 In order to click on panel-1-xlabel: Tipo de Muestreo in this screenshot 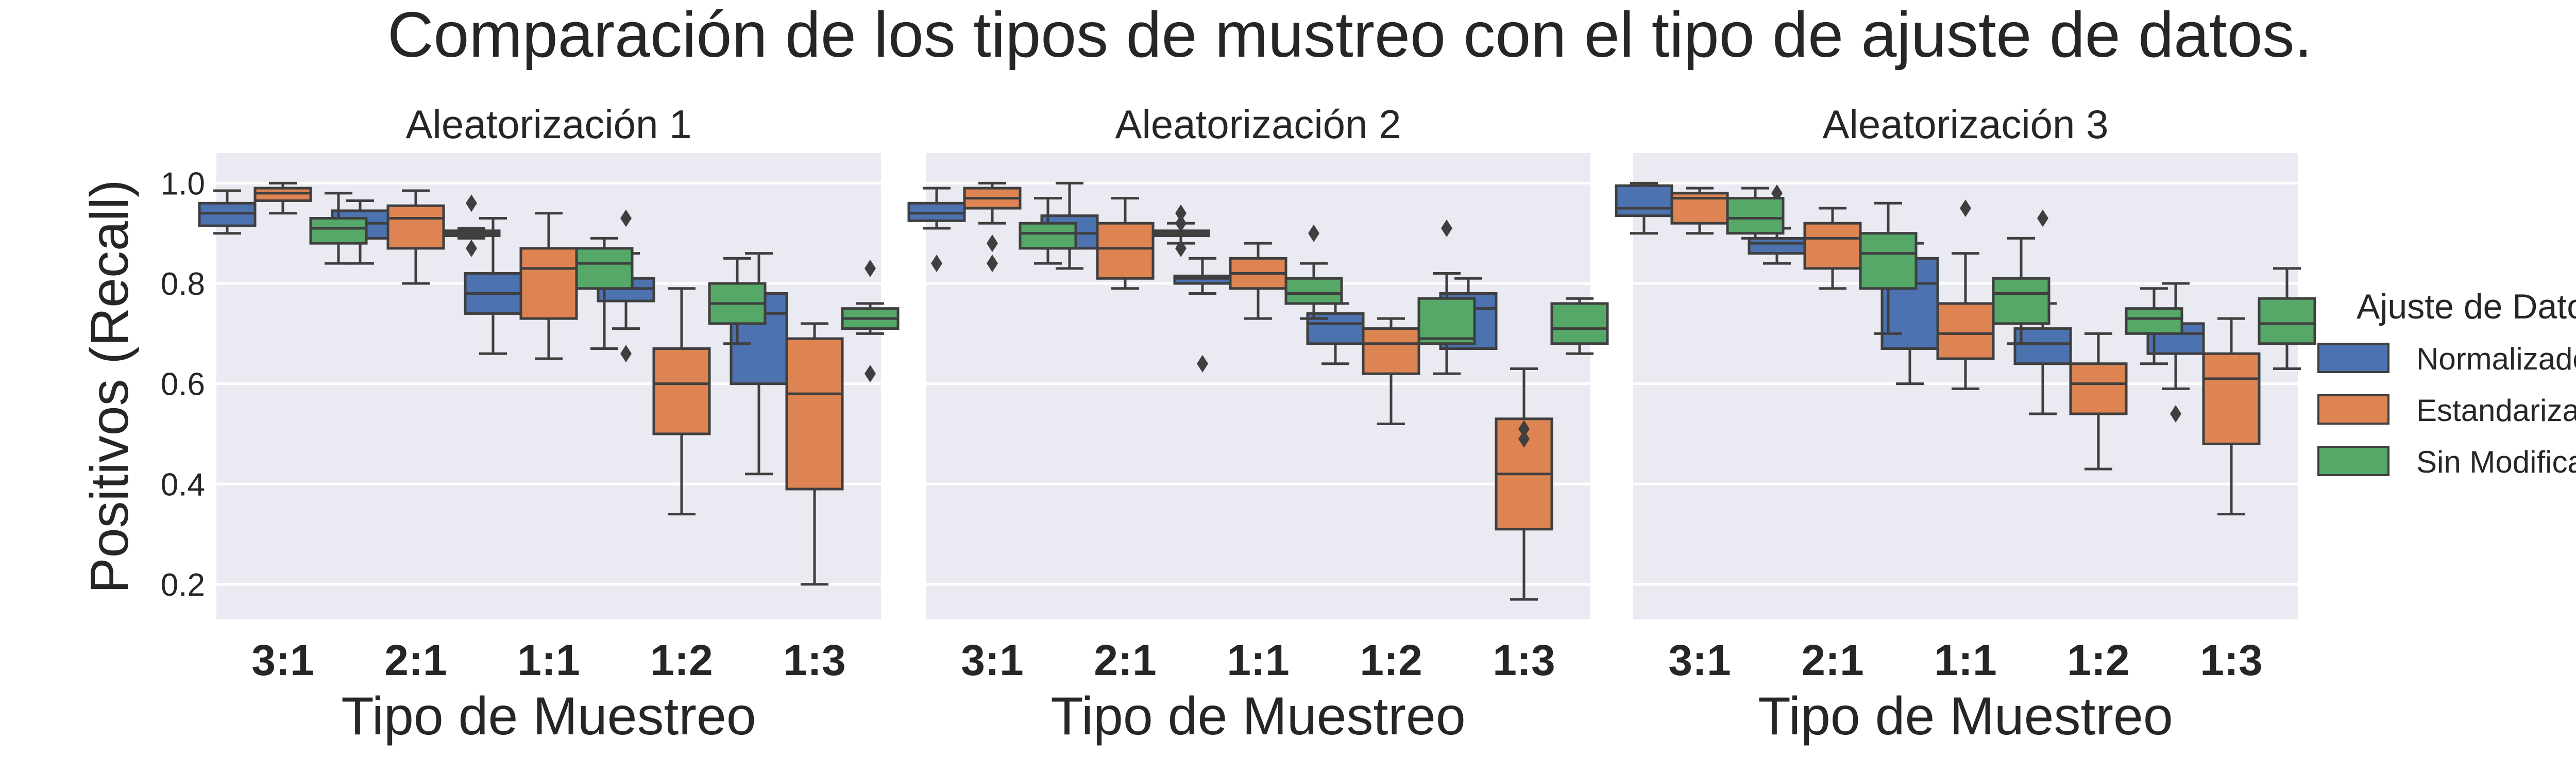, I will do `click(548, 716)`.